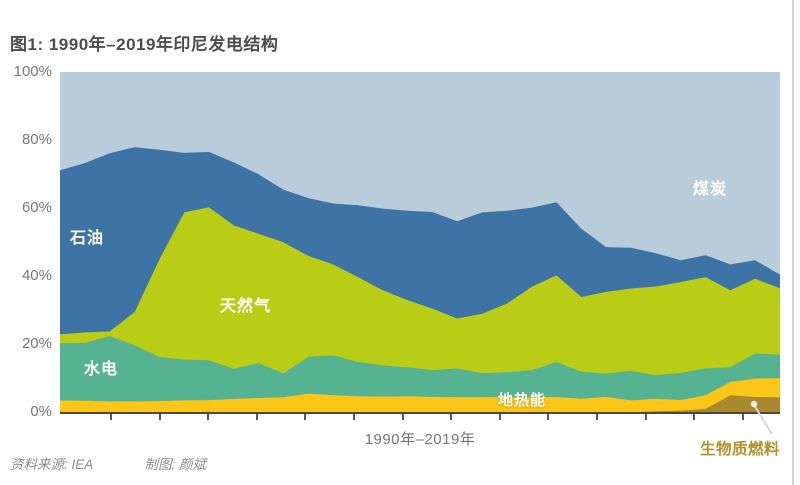 This screenshot has width=800, height=485. Describe the element at coordinates (36, 207) in the screenshot. I see `y-tick-label-60: 60%` at that location.